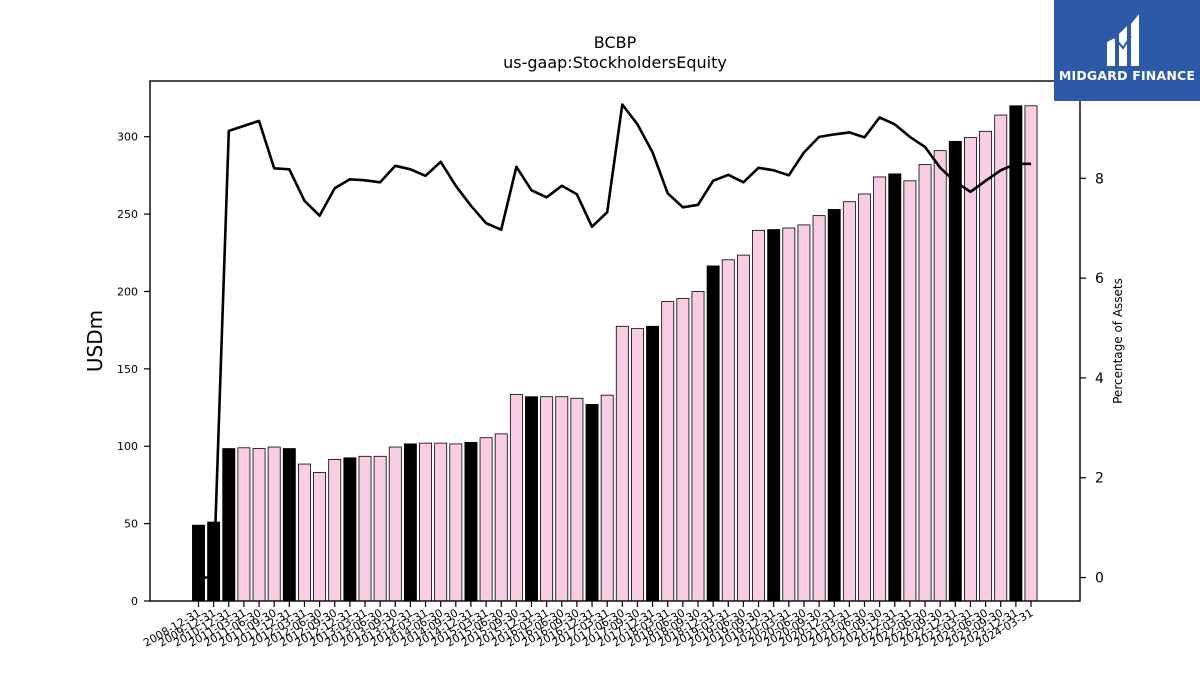 This screenshot has width=1200, height=675. I want to click on chart-title: BCBP, so click(615, 42).